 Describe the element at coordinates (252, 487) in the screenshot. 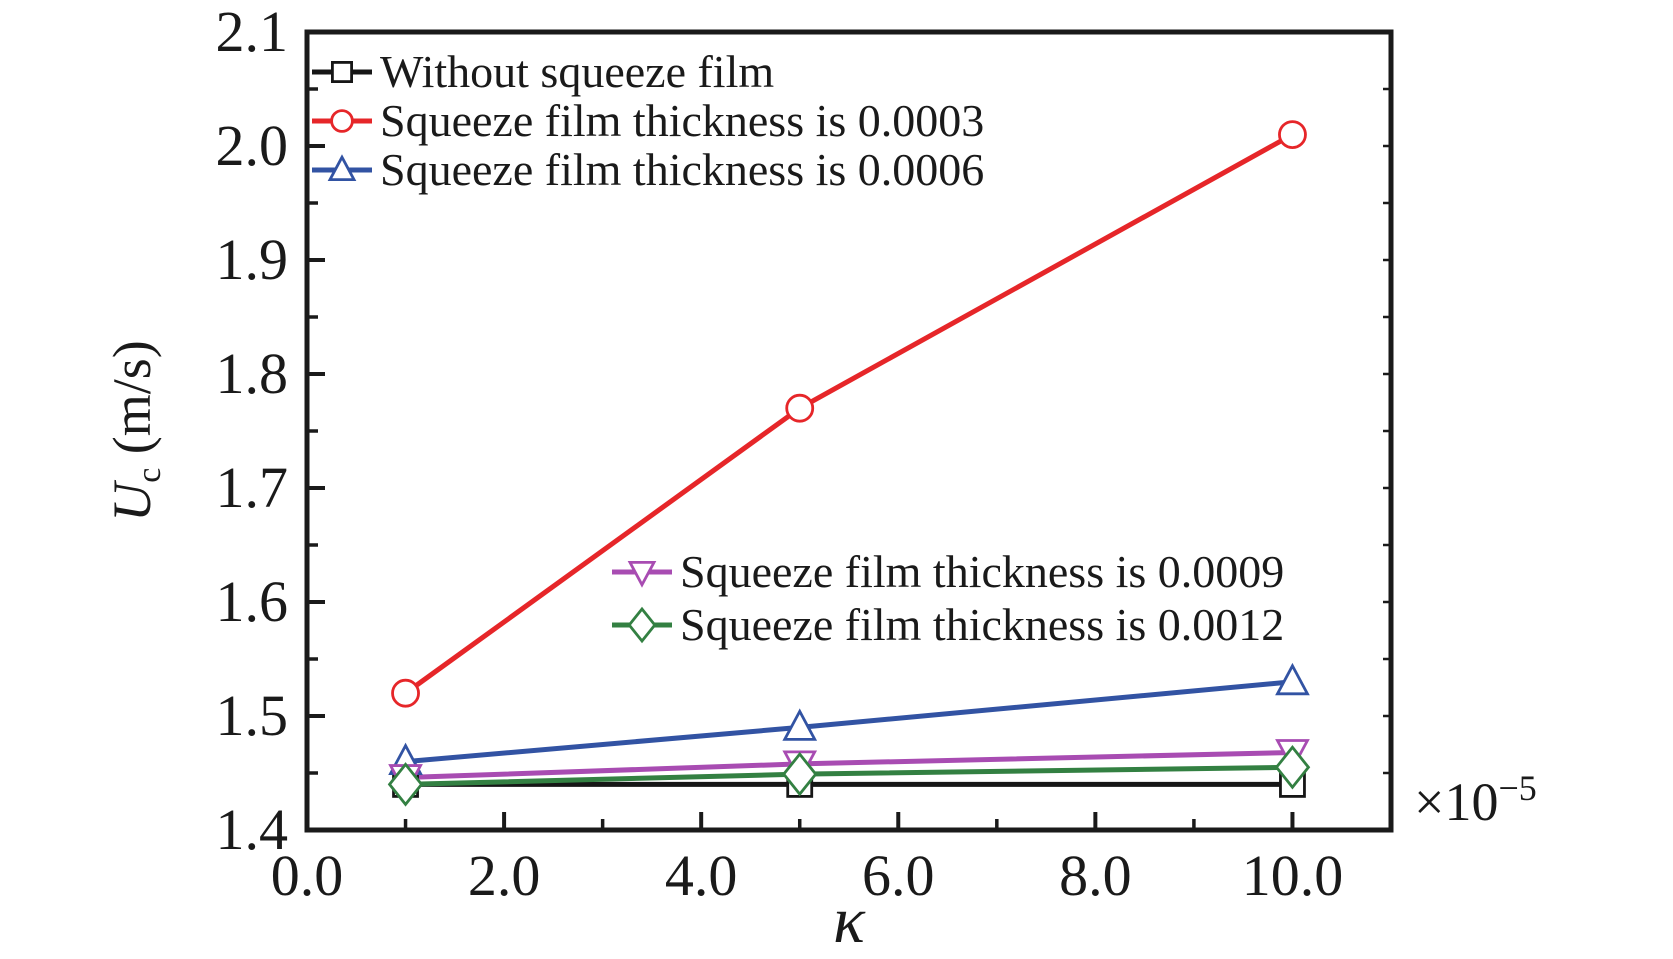

I see `y-axis-tick-label: 1.7` at that location.